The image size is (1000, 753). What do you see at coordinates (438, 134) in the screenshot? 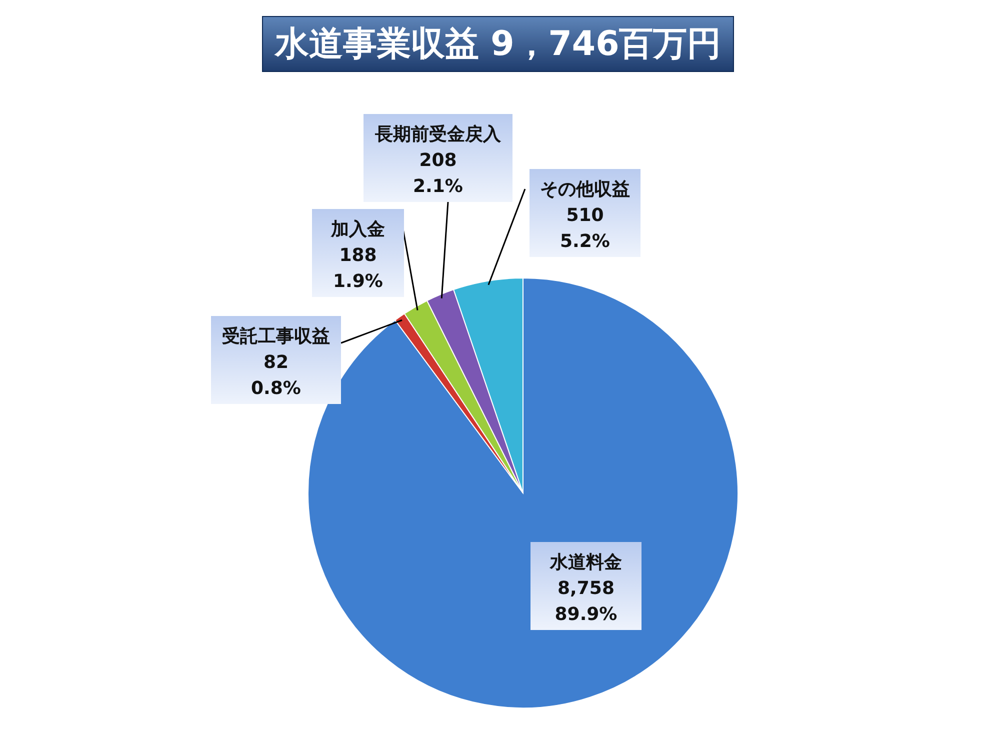
I see `slice-label: 長期前受金戻入` at bounding box center [438, 134].